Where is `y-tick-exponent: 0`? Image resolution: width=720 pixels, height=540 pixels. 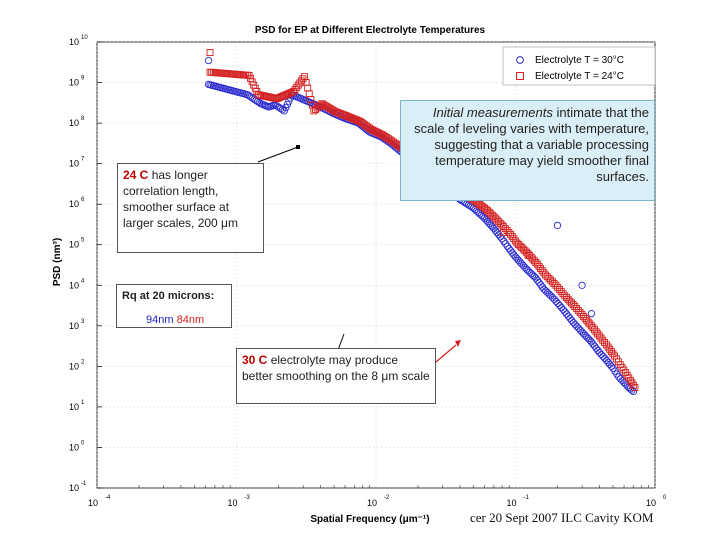
y-tick-exponent: 0 is located at coordinates (83, 443).